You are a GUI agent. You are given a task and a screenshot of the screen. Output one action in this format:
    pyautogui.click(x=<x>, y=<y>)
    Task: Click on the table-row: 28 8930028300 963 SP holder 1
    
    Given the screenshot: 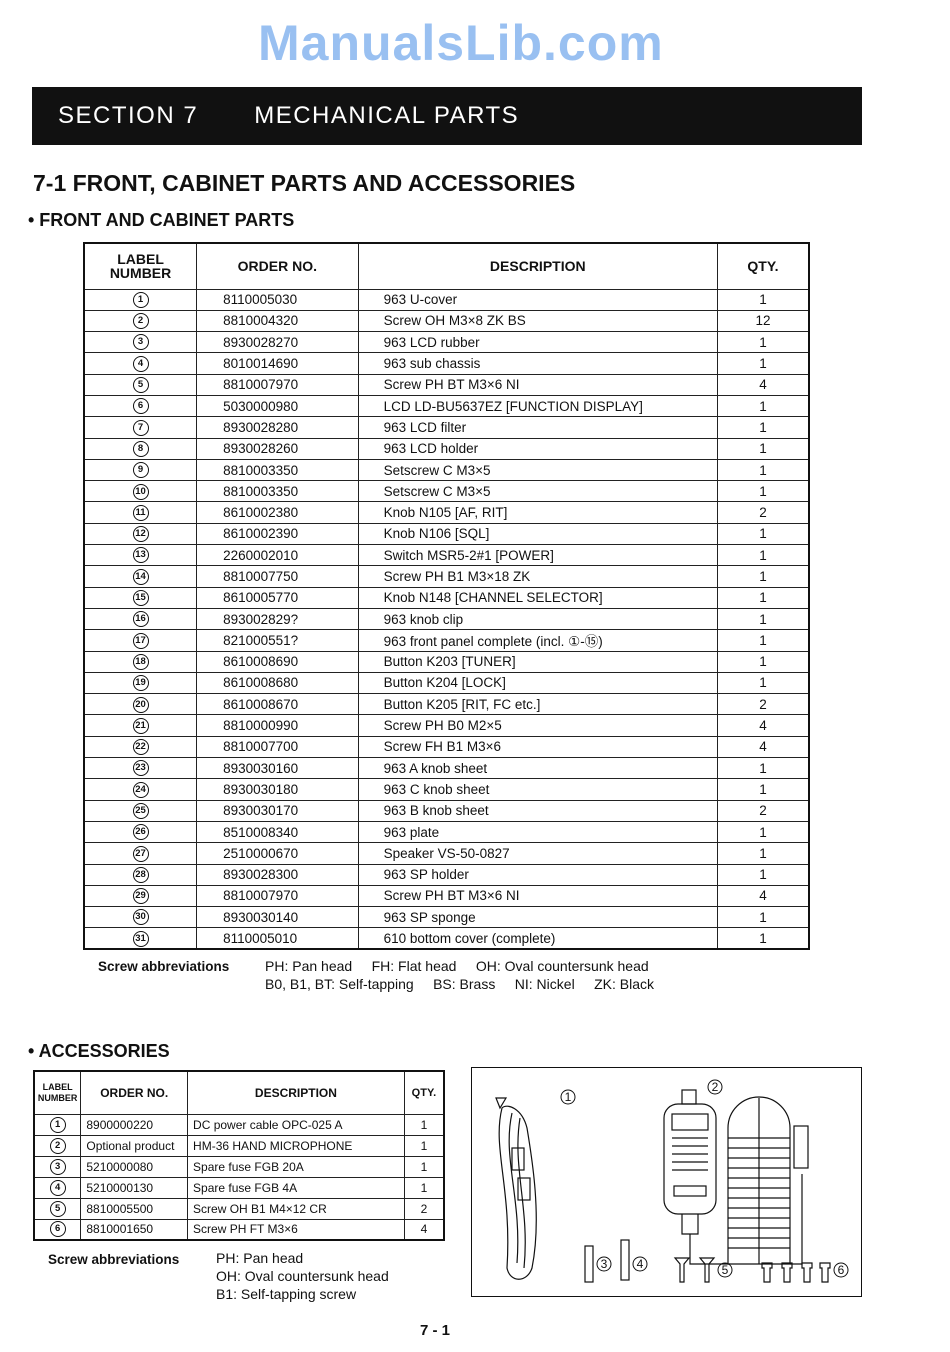 What is the action you would take?
    pyautogui.click(x=446, y=874)
    